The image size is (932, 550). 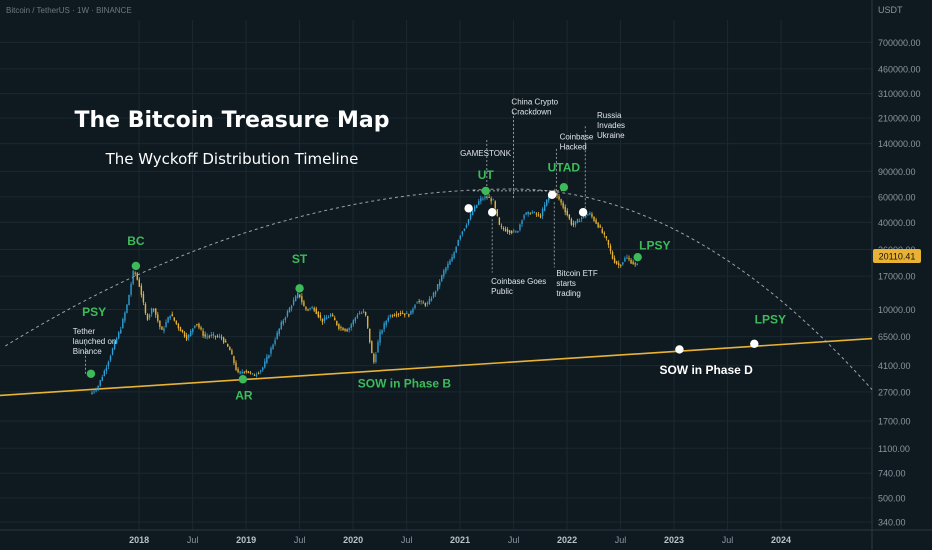 What do you see at coordinates (577, 141) in the screenshot?
I see `event-note: Coinbase Hacked` at bounding box center [577, 141].